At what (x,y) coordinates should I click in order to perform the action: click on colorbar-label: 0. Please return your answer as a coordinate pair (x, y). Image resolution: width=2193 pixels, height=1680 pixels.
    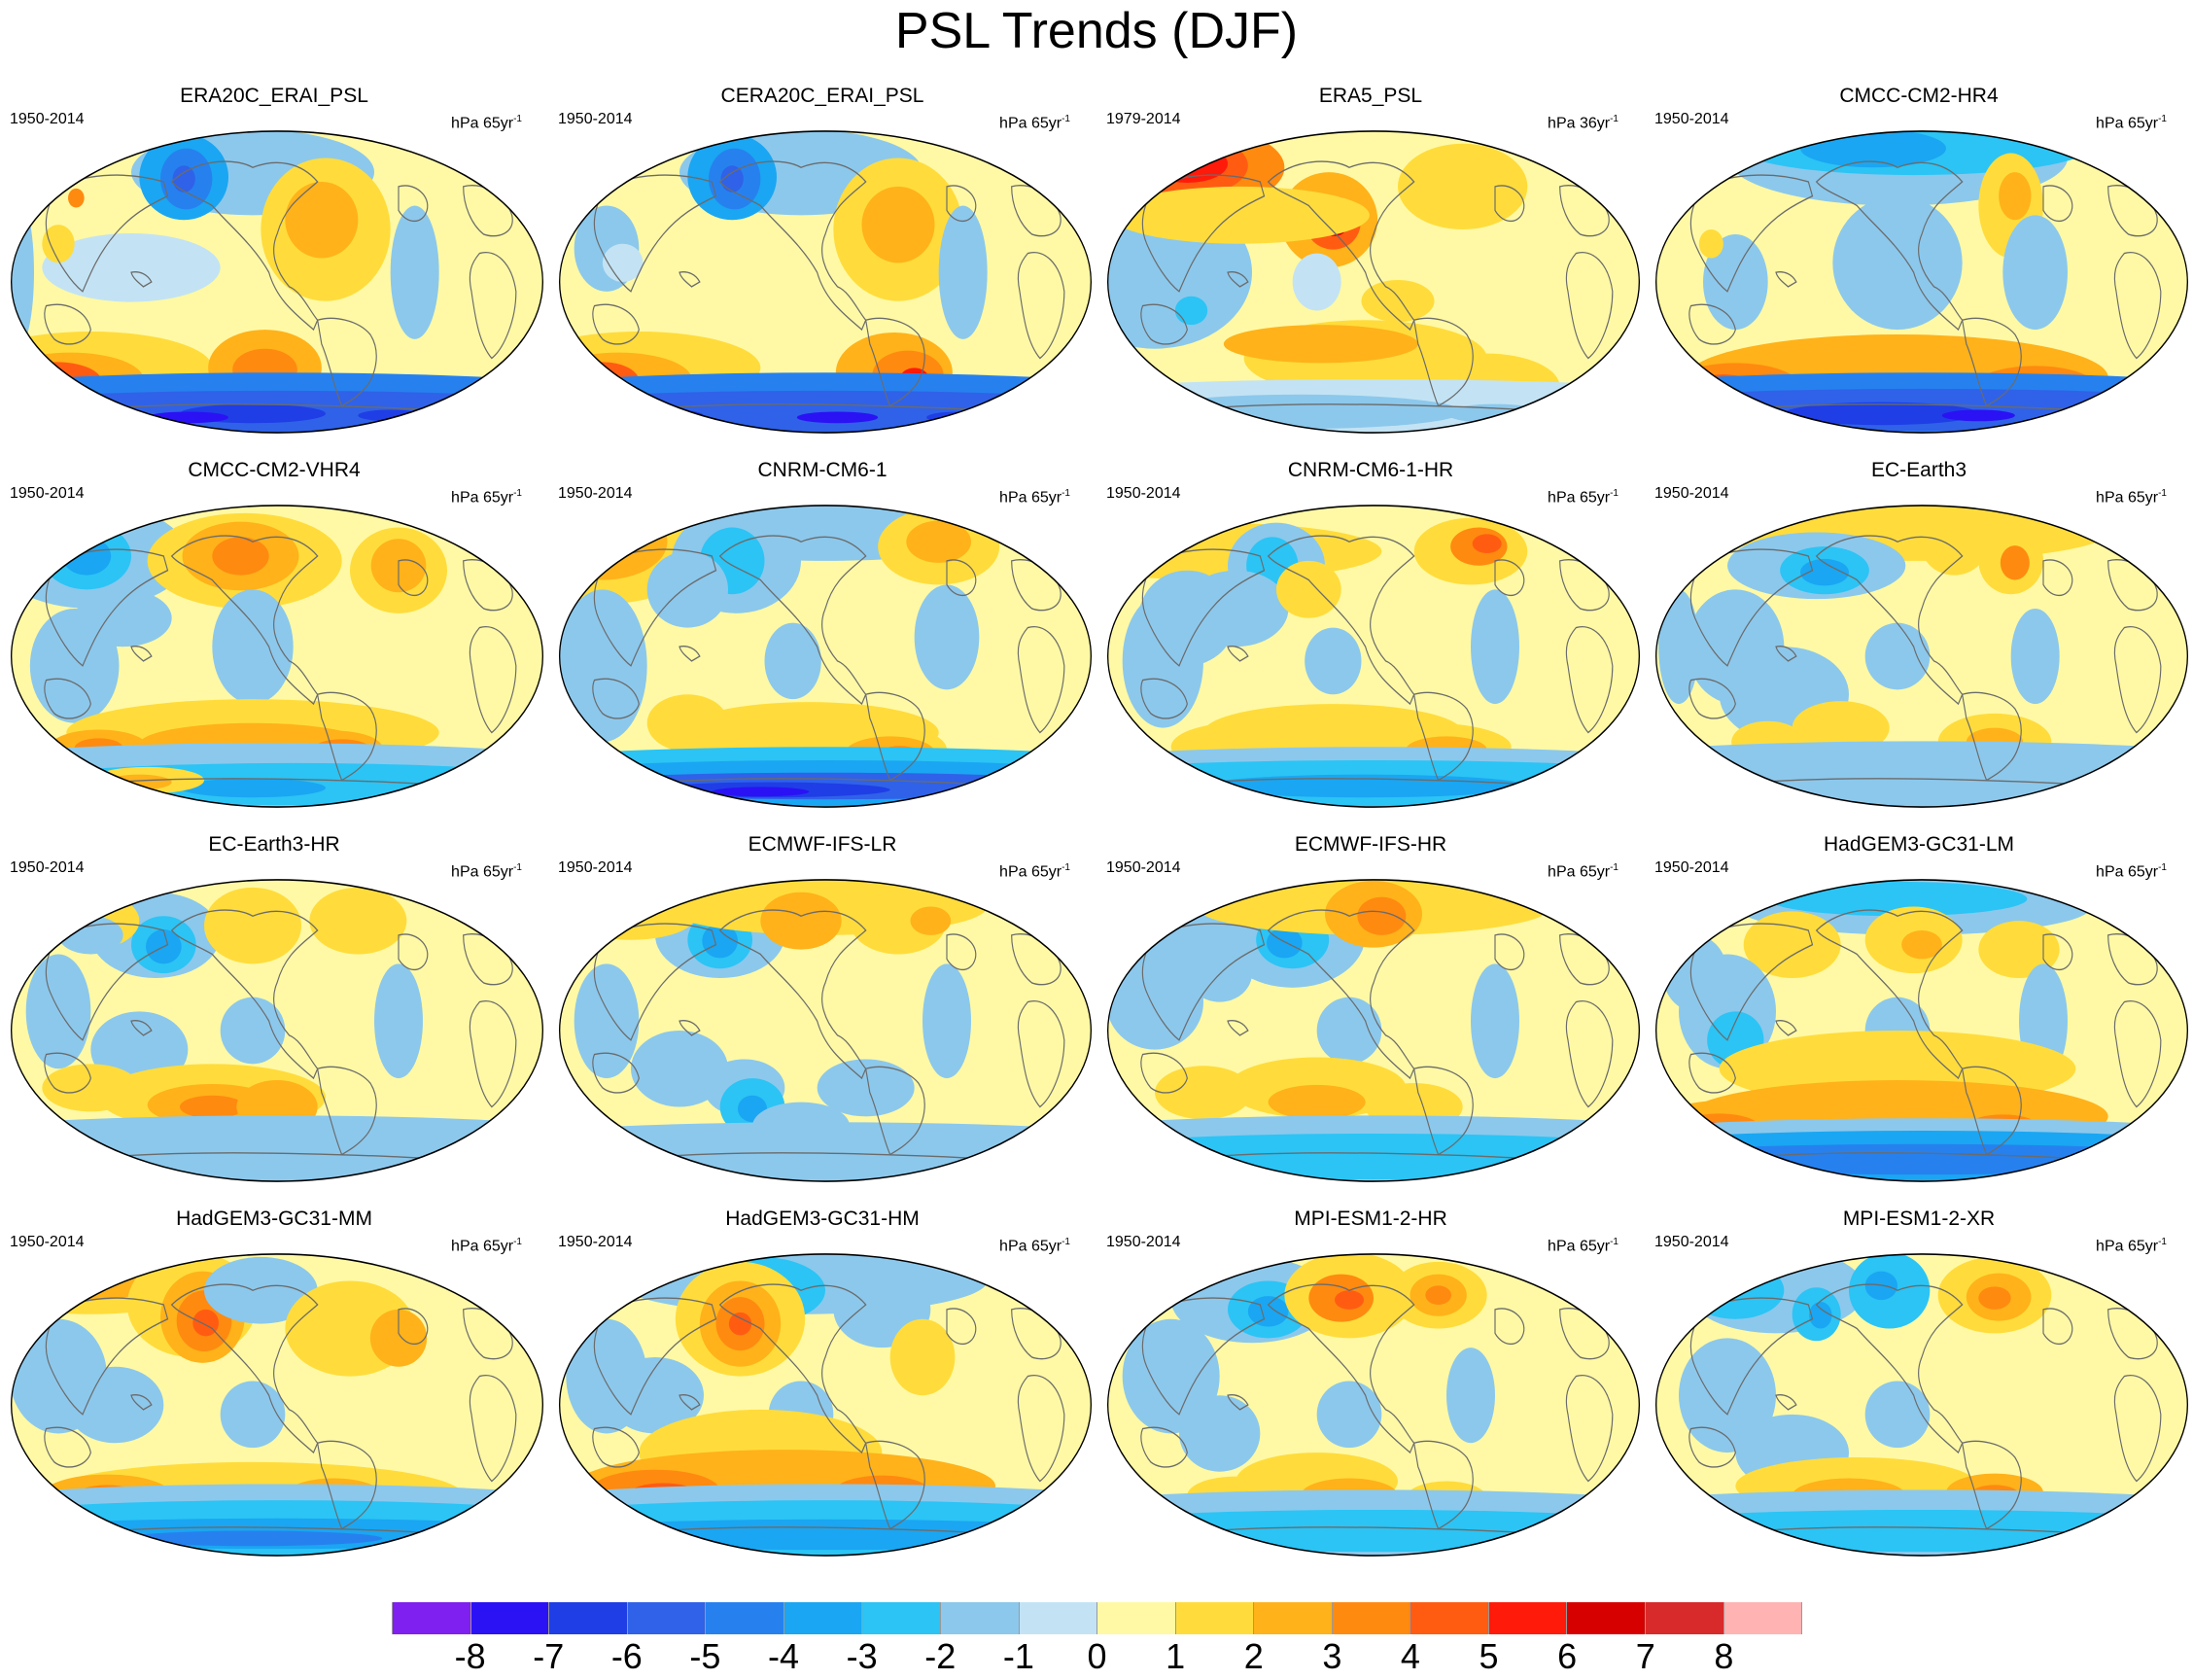
    Looking at the image, I should click on (1097, 1656).